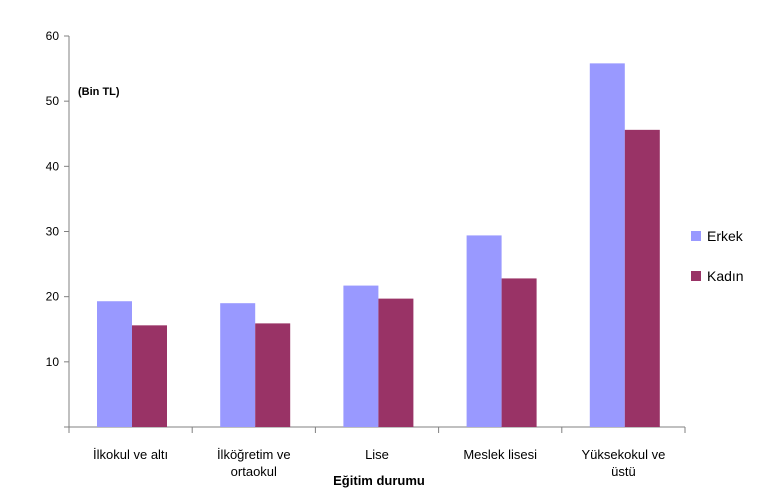 Image resolution: width=770 pixels, height=493 pixels. I want to click on x-axis-title: Eğitim durumu, so click(379, 480).